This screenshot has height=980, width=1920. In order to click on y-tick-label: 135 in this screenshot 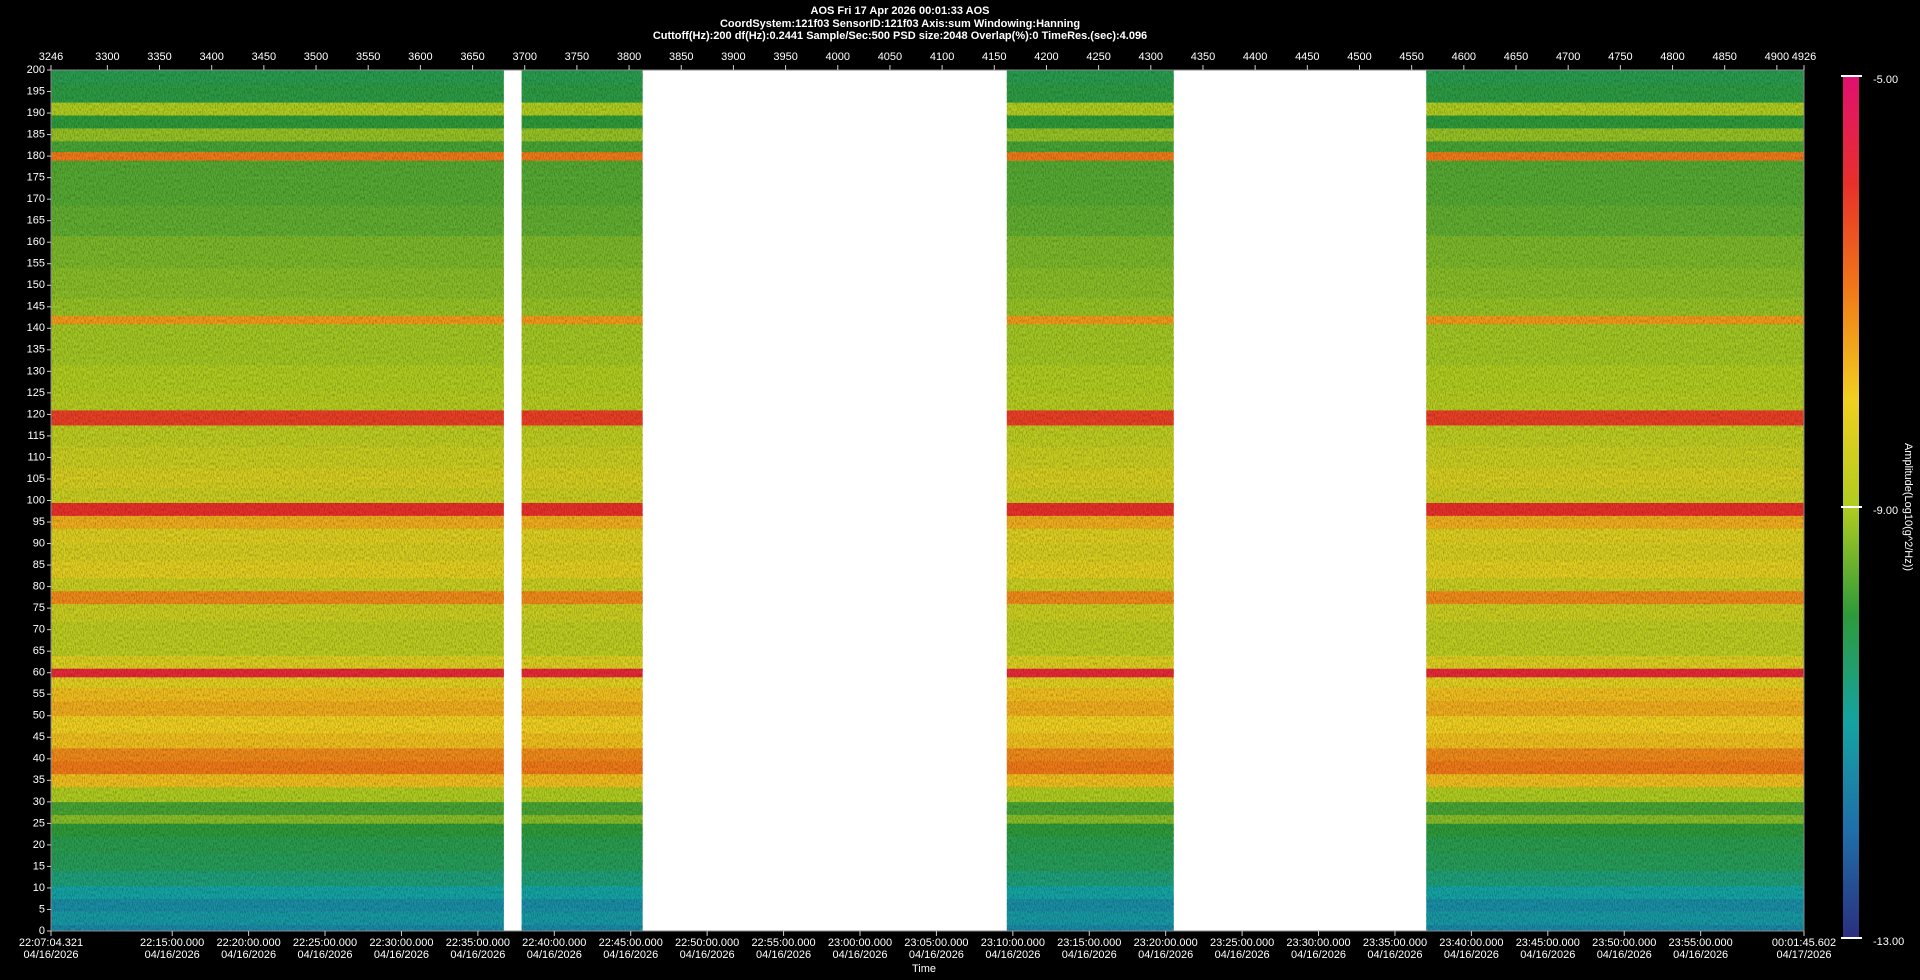, I will do `click(36, 350)`.